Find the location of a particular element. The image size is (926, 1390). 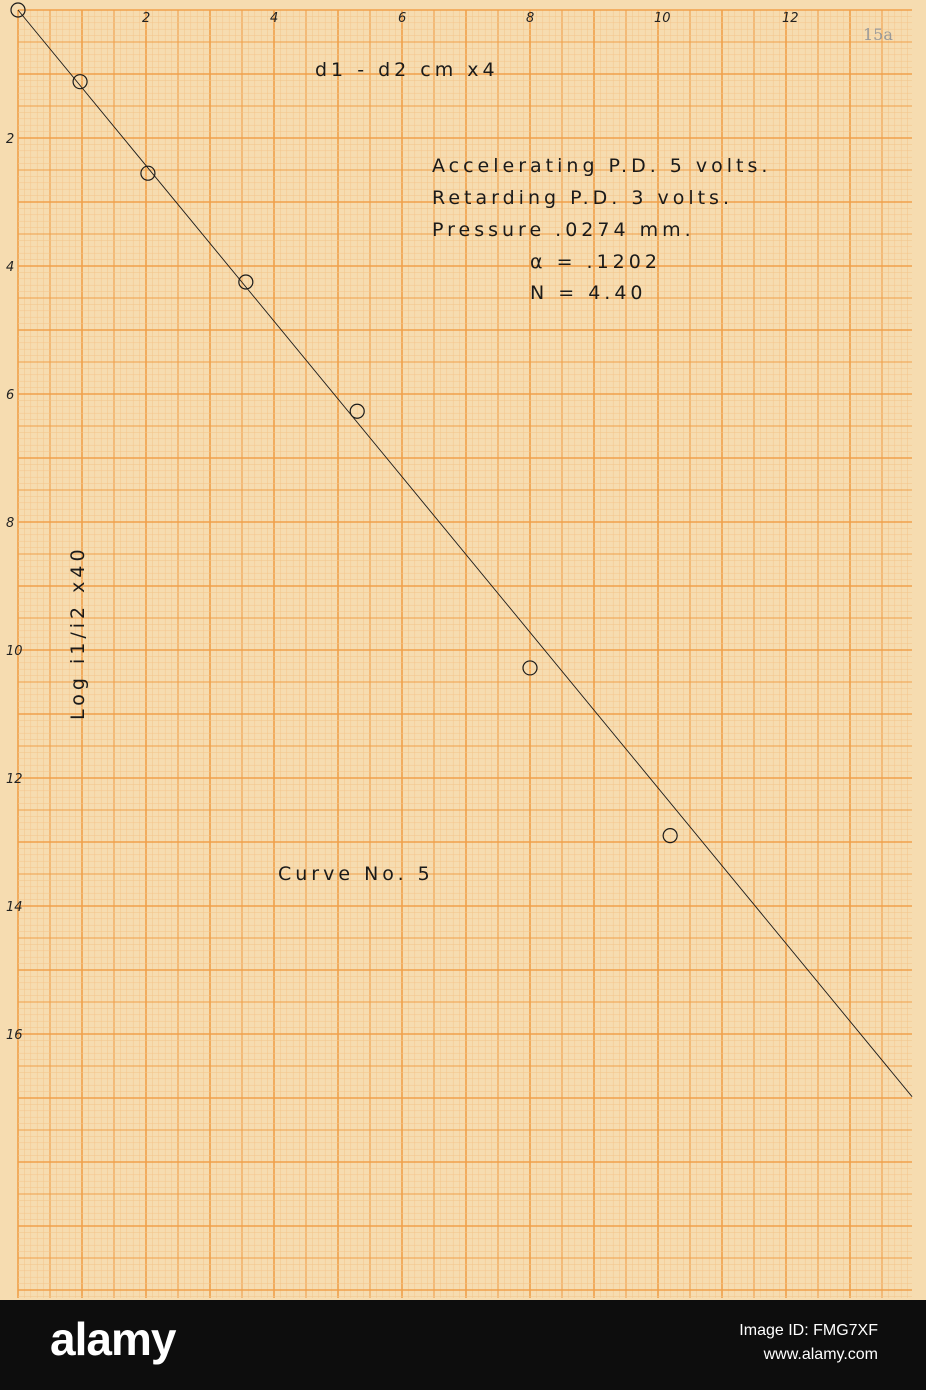

y-tick-label: 6 is located at coordinates (10, 395).